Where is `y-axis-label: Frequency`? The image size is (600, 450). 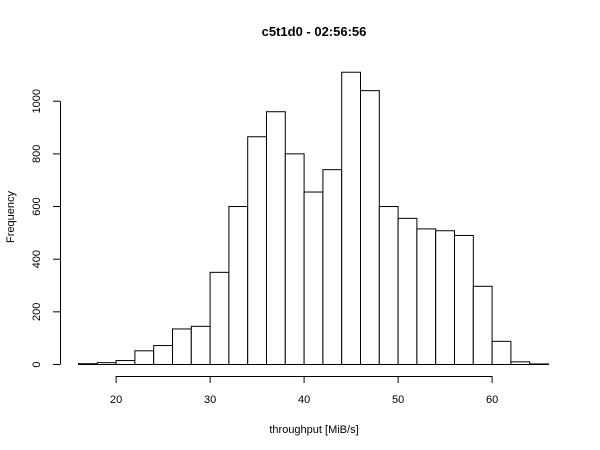 y-axis-label: Frequency is located at coordinates (11, 217).